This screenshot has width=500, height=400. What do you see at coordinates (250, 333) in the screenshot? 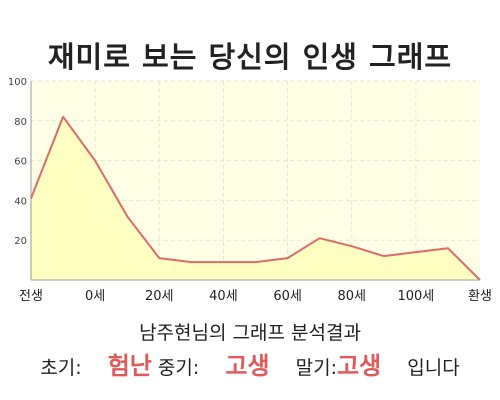
I see `analysis-subtitle: 남주현님의 그래프 분석결과` at bounding box center [250, 333].